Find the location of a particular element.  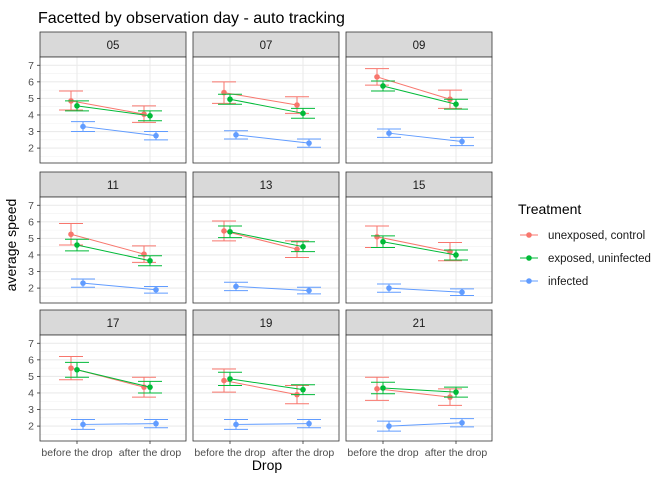

facet-panel-07: 07 is located at coordinates (266, 97).